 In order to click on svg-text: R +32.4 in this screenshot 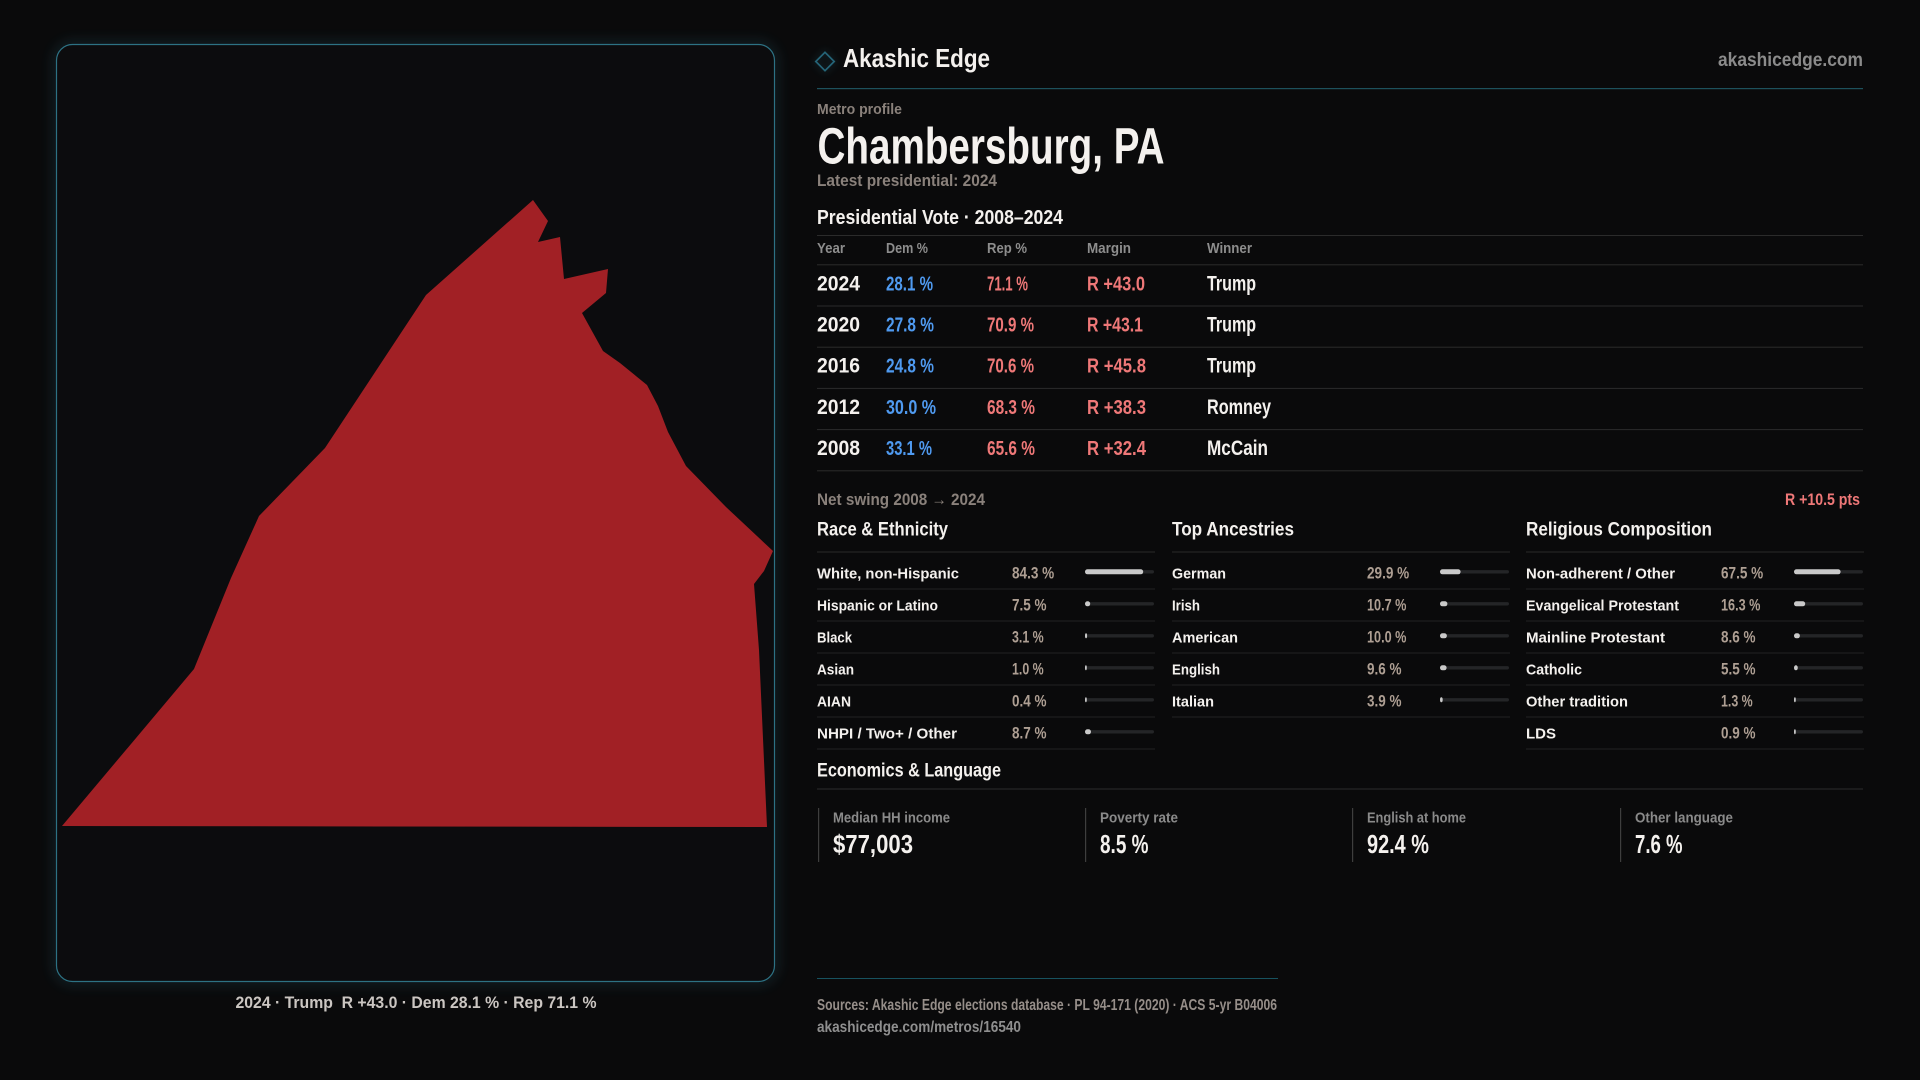, I will do `click(1117, 449)`.